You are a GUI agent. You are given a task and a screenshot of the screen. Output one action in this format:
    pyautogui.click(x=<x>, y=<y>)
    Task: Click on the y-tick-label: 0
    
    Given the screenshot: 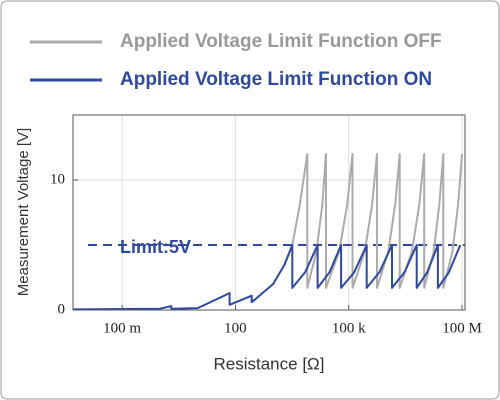 What is the action you would take?
    pyautogui.click(x=62, y=309)
    